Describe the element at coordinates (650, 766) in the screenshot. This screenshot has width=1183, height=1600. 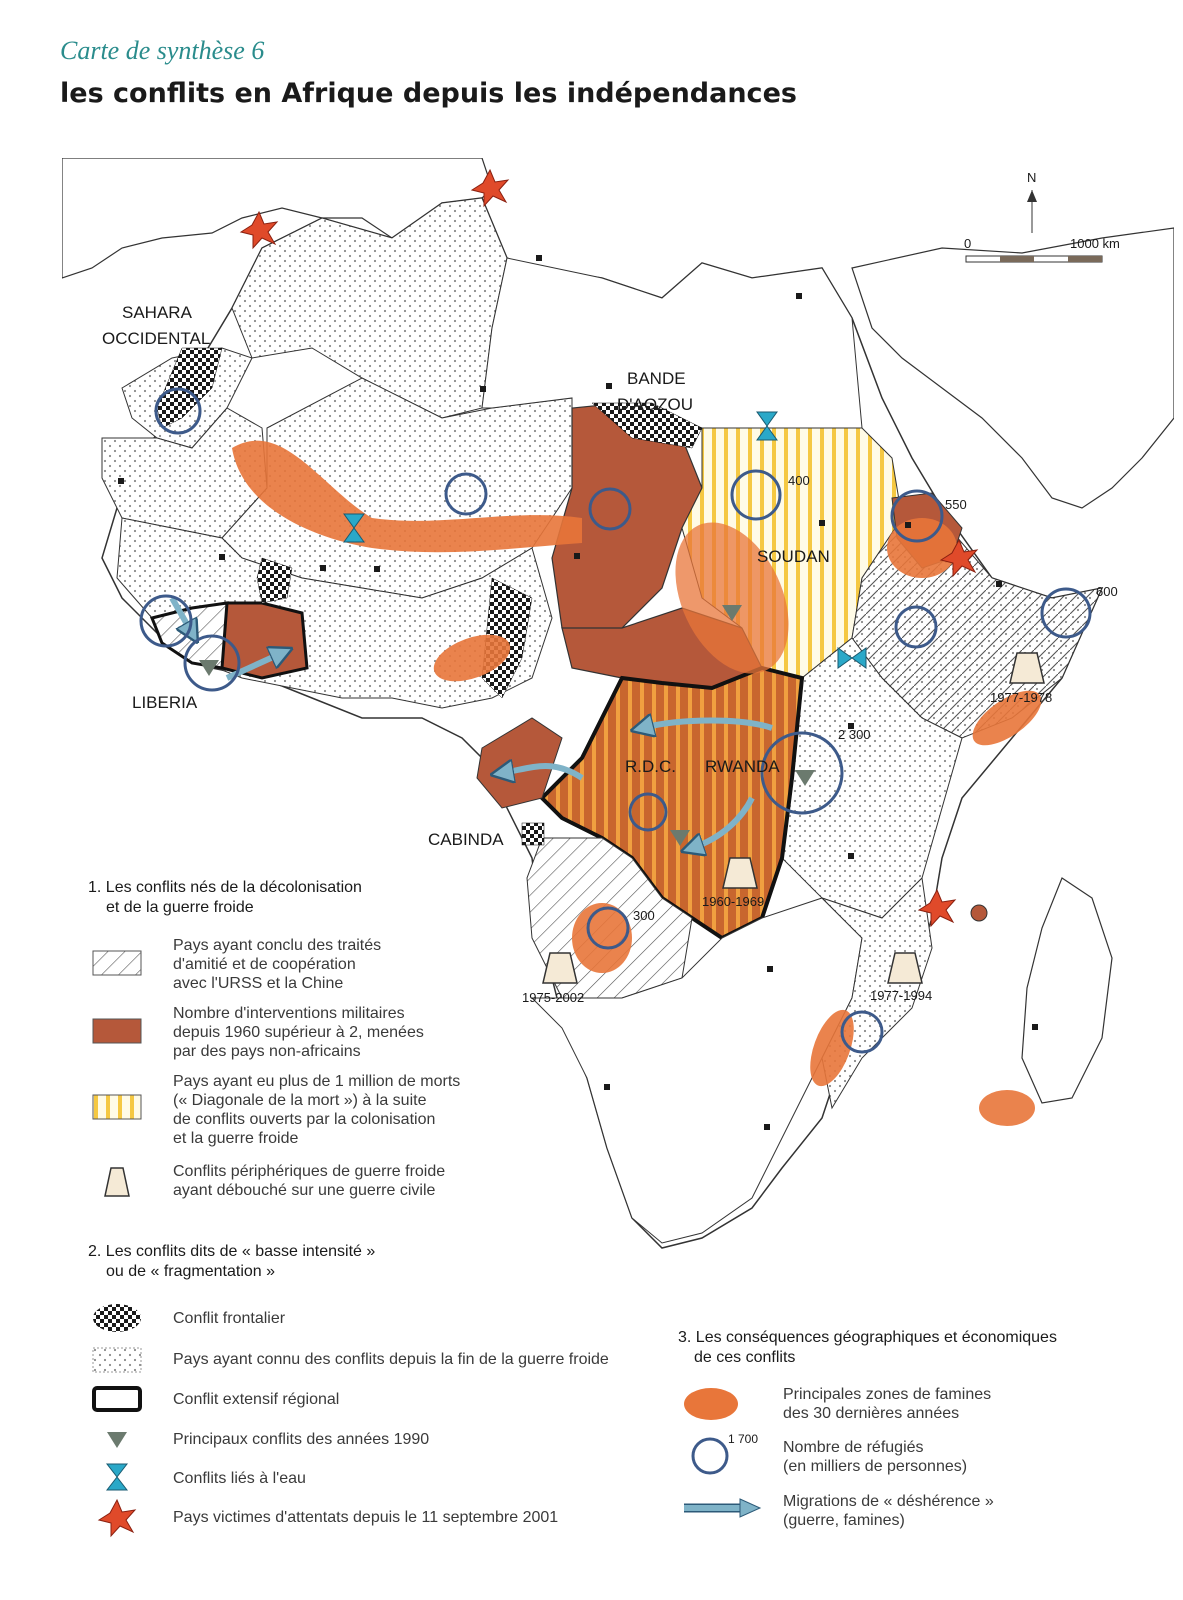
I see `label-rdc: R.D.C.` at that location.